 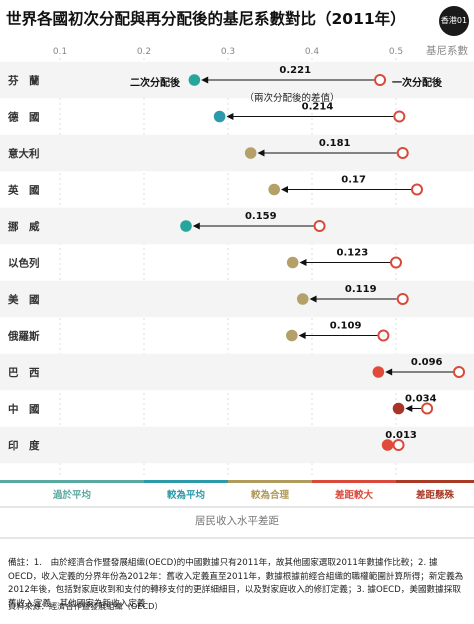 I want to click on country-label: 意大利, so click(x=24, y=153).